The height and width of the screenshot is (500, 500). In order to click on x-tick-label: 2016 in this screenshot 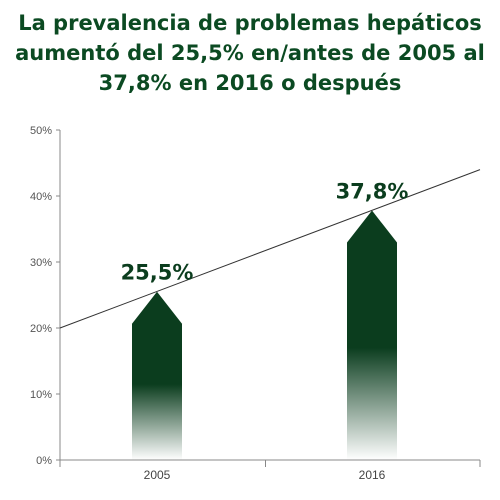, I will do `click(372, 475)`.